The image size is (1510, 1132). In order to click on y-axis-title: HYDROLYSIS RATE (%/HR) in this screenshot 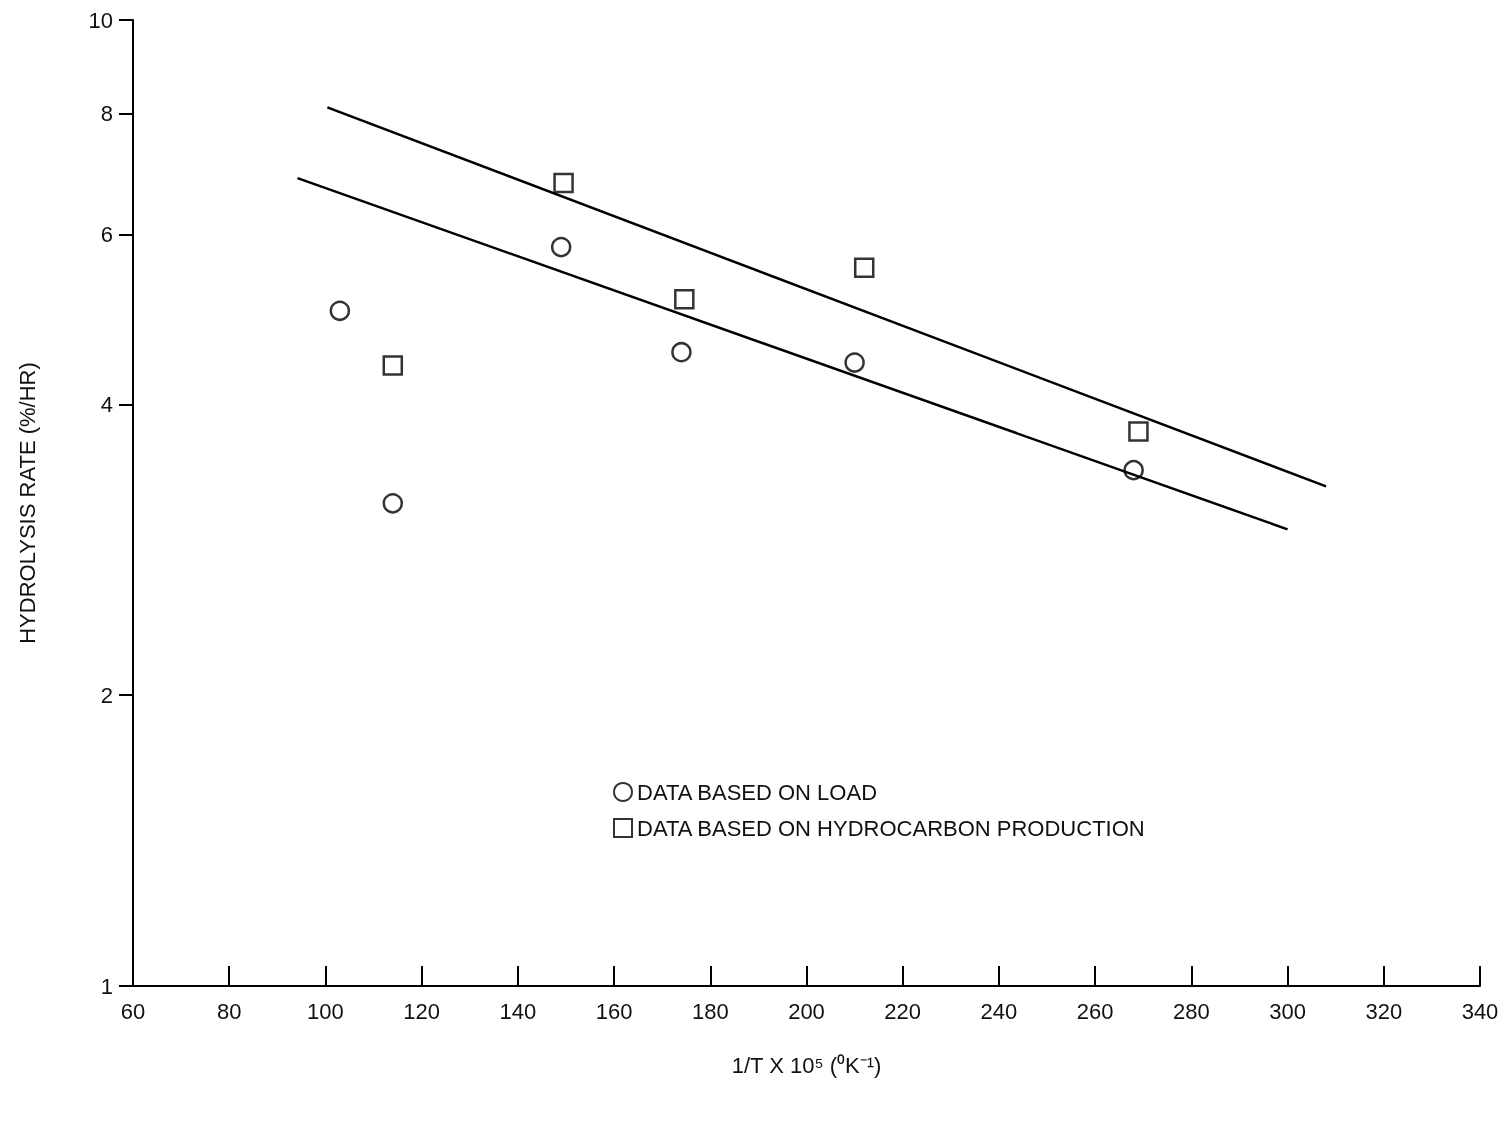, I will do `click(27, 503)`.